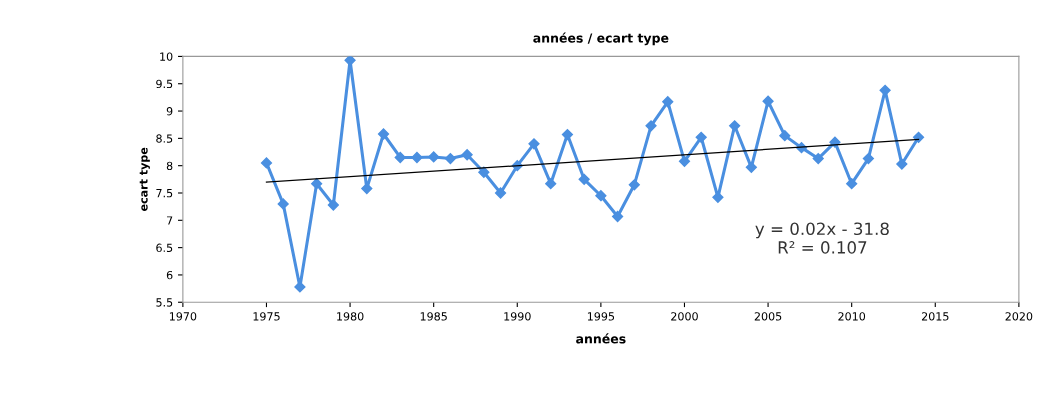 Image resolution: width=1045 pixels, height=403 pixels. What do you see at coordinates (169, 275) in the screenshot?
I see `y-tick-label: 6` at bounding box center [169, 275].